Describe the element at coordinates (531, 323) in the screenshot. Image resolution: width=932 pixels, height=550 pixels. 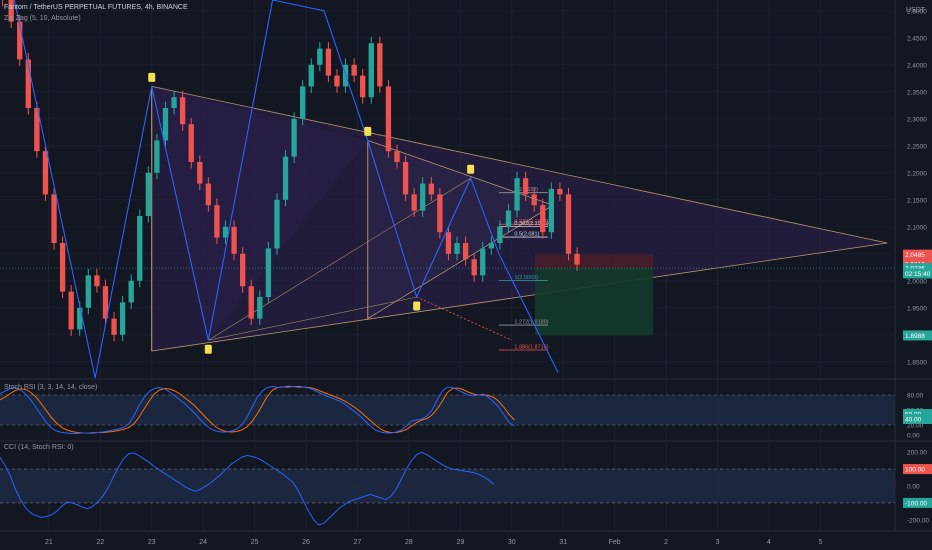
I see `fib-level-label: 1.272(1.9180)` at that location.